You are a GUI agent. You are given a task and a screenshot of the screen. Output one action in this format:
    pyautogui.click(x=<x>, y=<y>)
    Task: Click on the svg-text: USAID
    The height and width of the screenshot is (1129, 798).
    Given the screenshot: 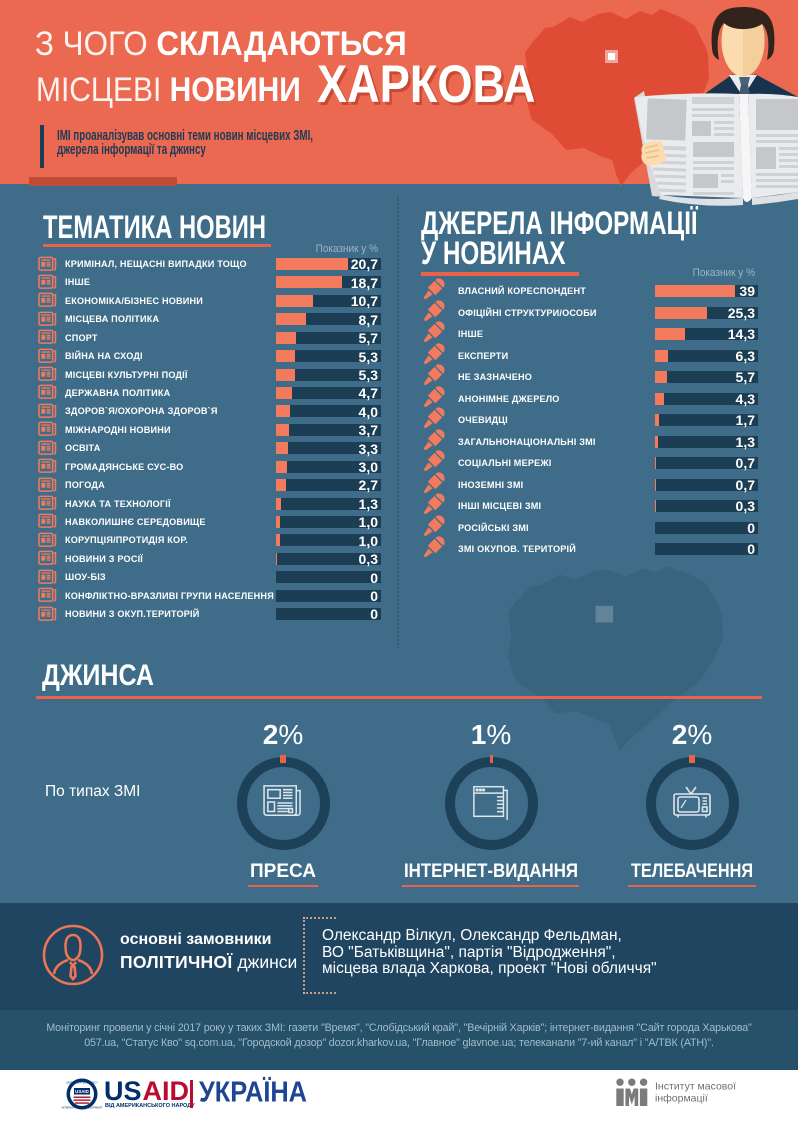 What is the action you would take?
    pyautogui.click(x=82, y=1091)
    